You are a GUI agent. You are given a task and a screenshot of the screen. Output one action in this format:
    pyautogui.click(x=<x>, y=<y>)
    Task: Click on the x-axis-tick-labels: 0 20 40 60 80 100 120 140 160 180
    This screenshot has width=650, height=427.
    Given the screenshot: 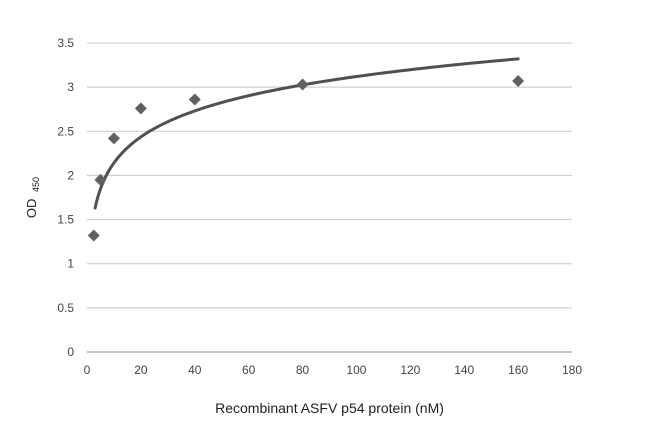 What is the action you would take?
    pyautogui.click(x=333, y=370)
    